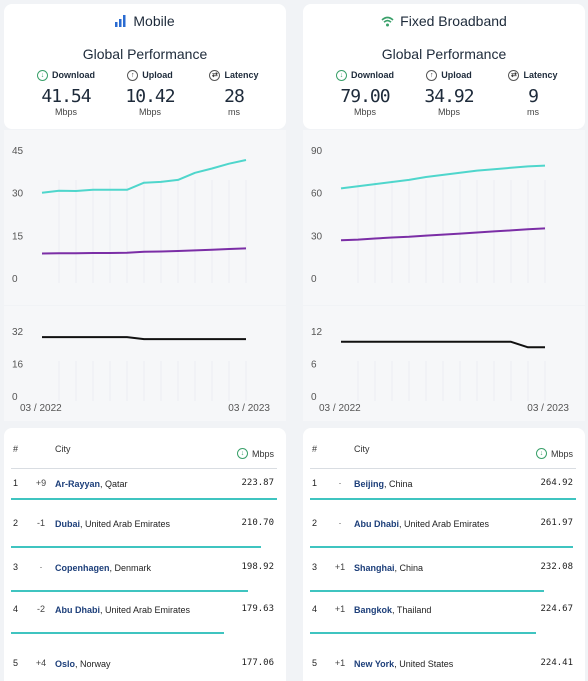 This screenshot has height=681, width=588. Describe the element at coordinates (125, 664) in the screenshot. I see `row-city: Oslo, Norway` at that location.